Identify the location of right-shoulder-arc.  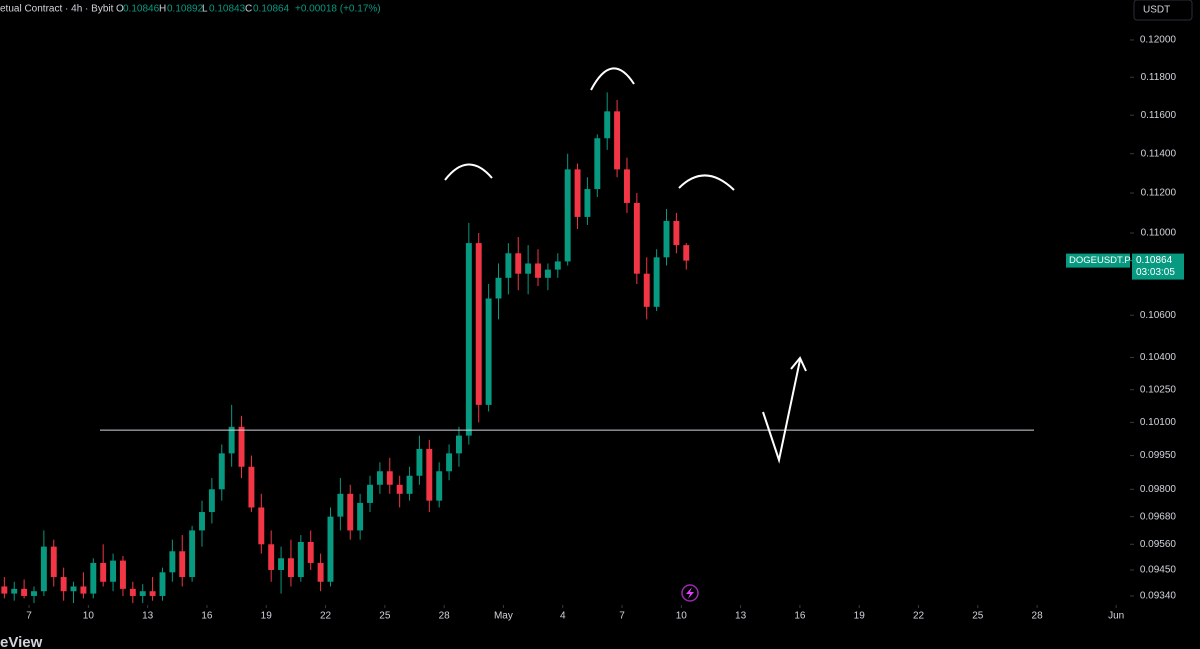
(706, 182).